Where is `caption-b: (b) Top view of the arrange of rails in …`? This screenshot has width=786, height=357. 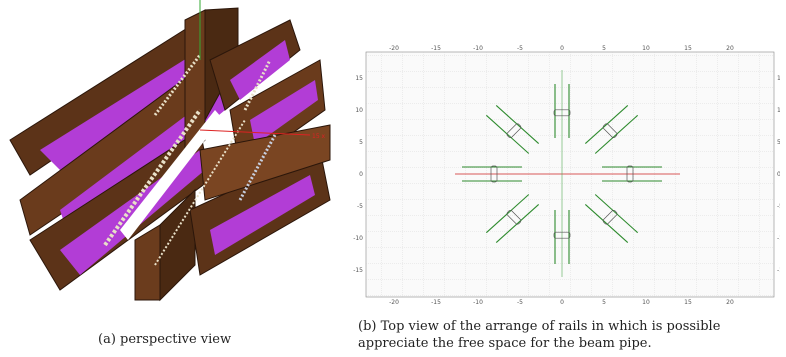 caption-b: (b) Top view of the arrange of rails in … is located at coordinates (539, 335).